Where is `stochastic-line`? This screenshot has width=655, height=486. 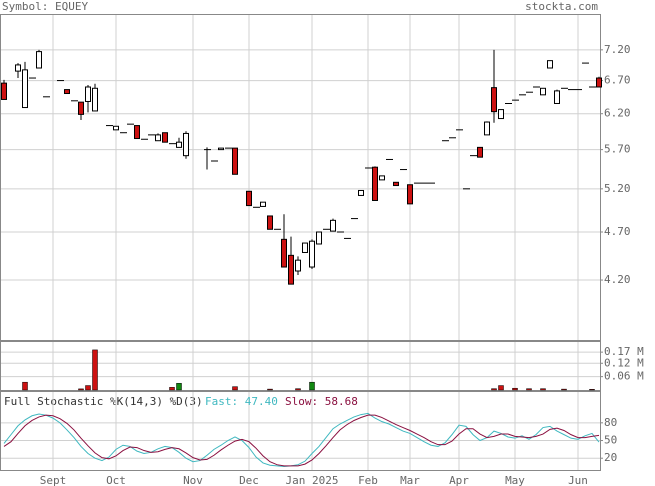 stochastic-line is located at coordinates (301, 440).